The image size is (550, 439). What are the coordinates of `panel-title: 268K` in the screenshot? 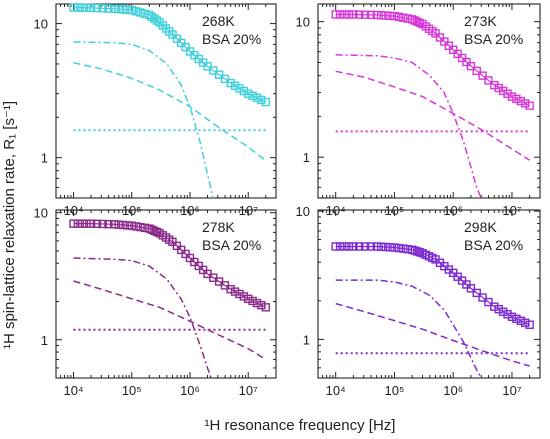 It's located at (218, 21).